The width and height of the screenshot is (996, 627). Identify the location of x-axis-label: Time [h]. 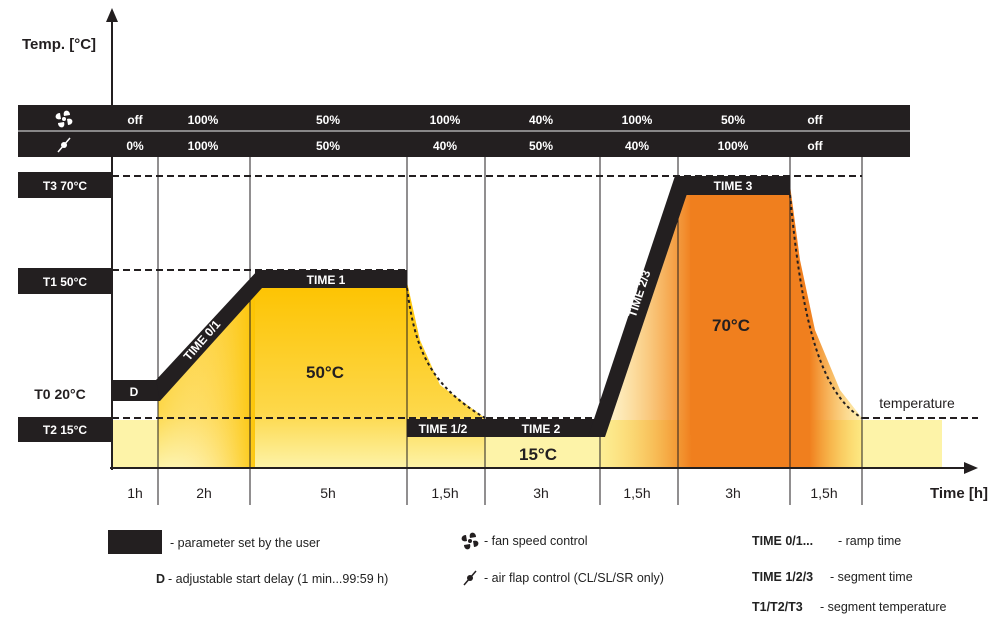
(959, 493).